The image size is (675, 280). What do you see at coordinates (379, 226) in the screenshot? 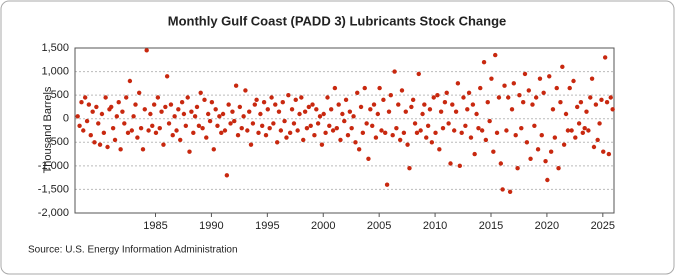
I see `x-tick-label: 2005` at bounding box center [379, 226].